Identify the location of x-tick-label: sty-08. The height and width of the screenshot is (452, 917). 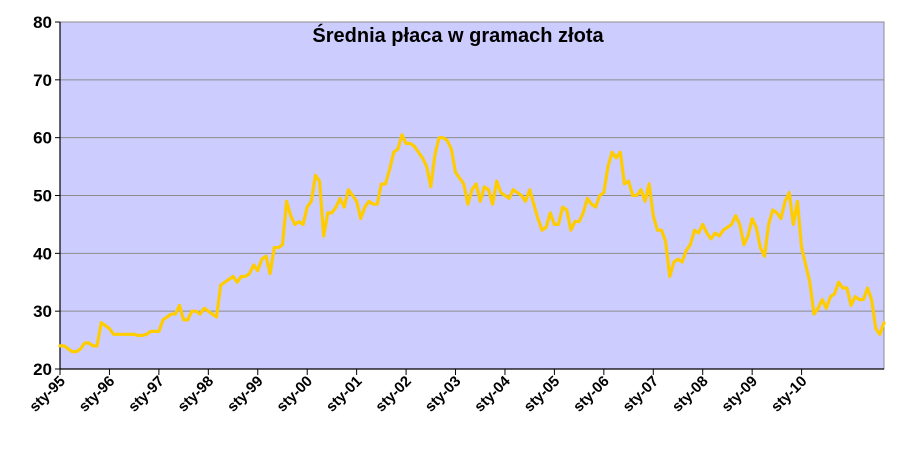
(690, 394).